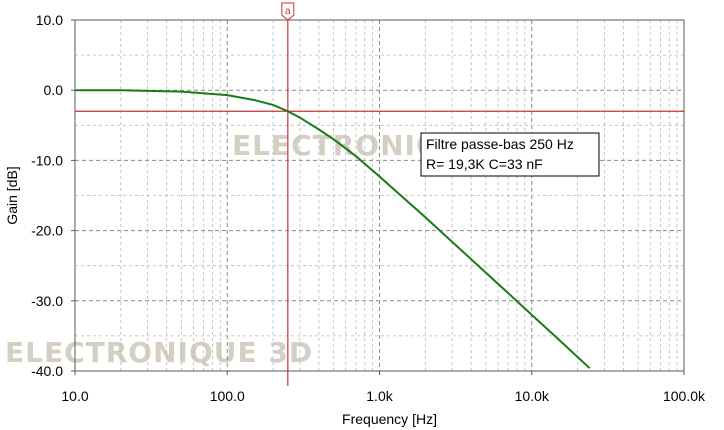 This screenshot has height=430, width=724. What do you see at coordinates (47, 371) in the screenshot?
I see `y-tick-label: -40.0` at bounding box center [47, 371].